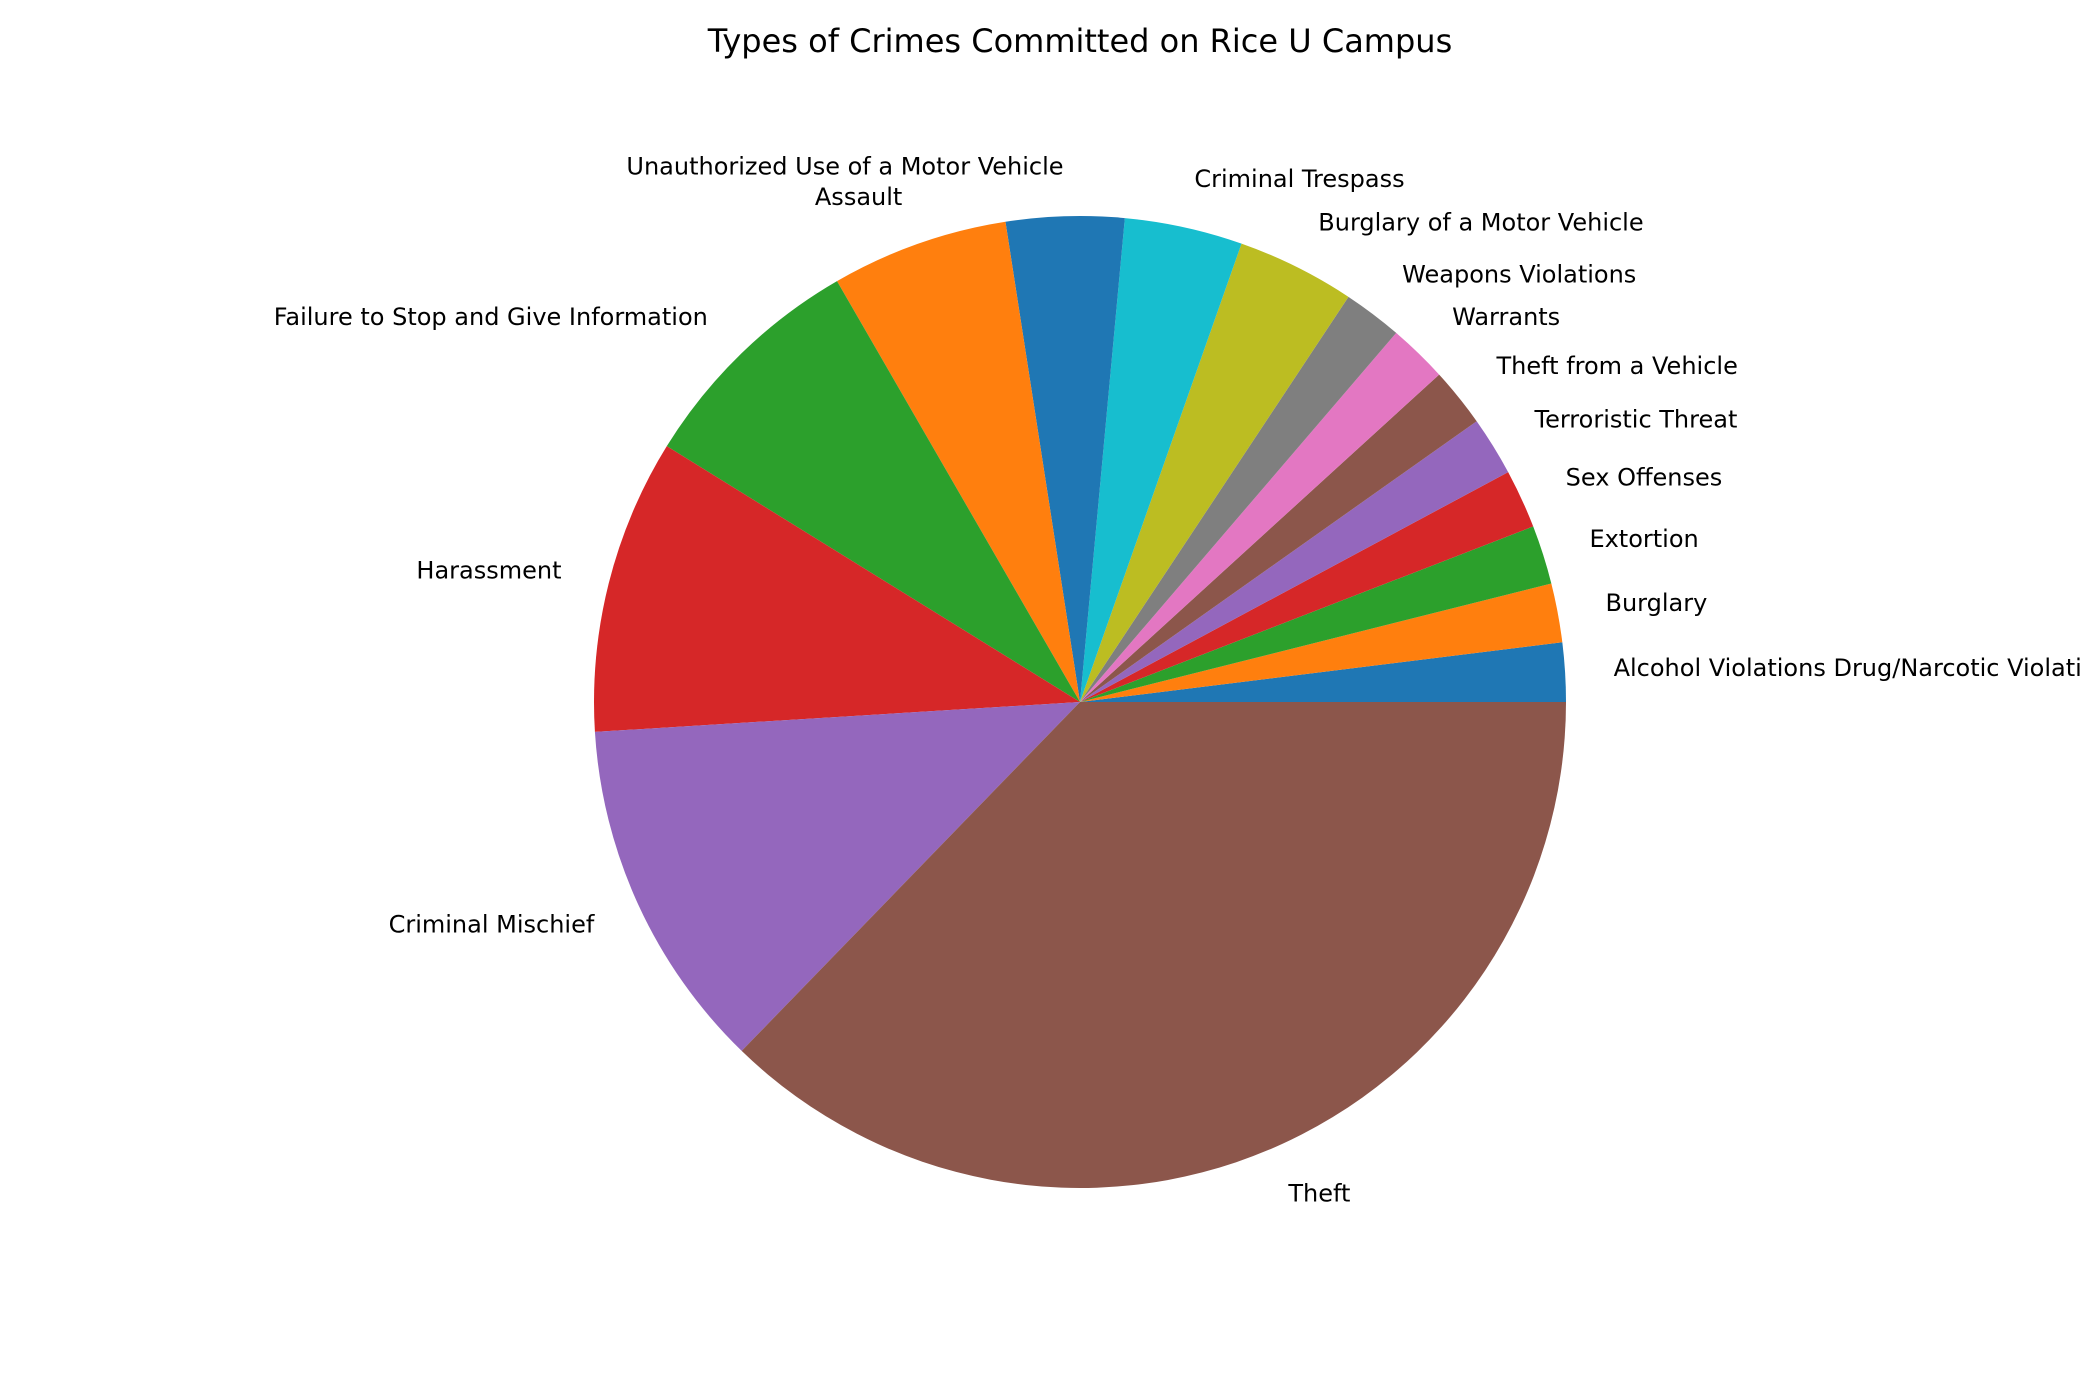 This screenshot has width=2100, height=1400. I want to click on slice-label-extortion: Extortion, so click(1643, 539).